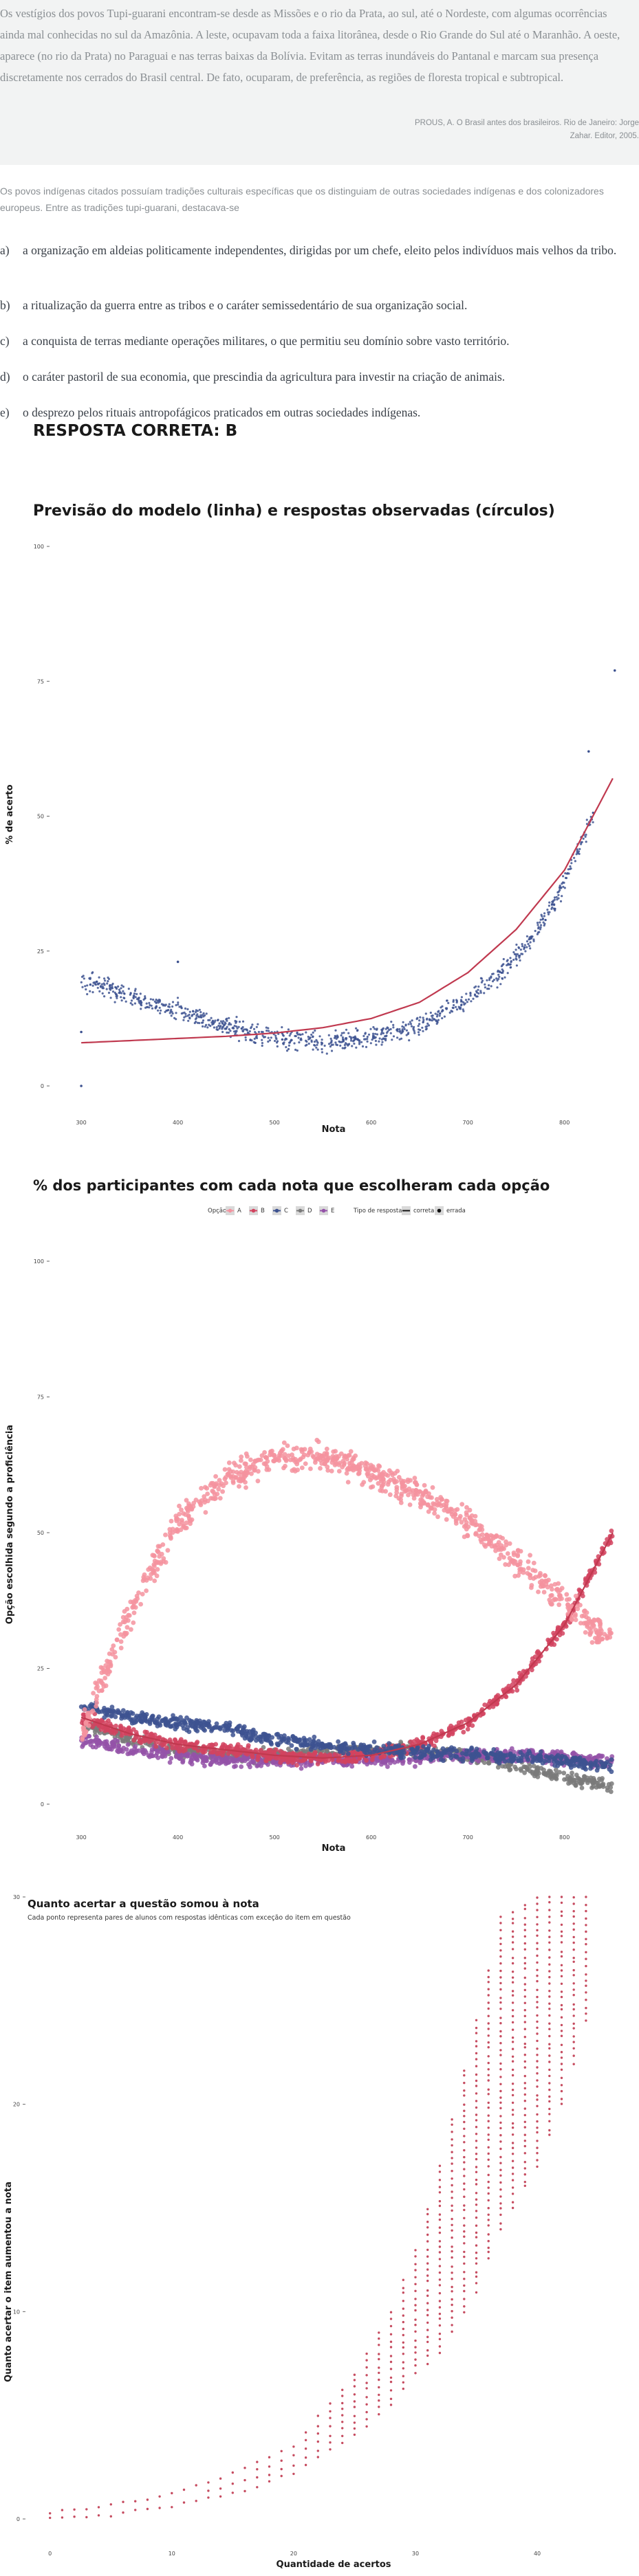 This screenshot has height=2576, width=639. What do you see at coordinates (468, 1837) in the screenshot?
I see `chart2-xtick-label: 700` at bounding box center [468, 1837].